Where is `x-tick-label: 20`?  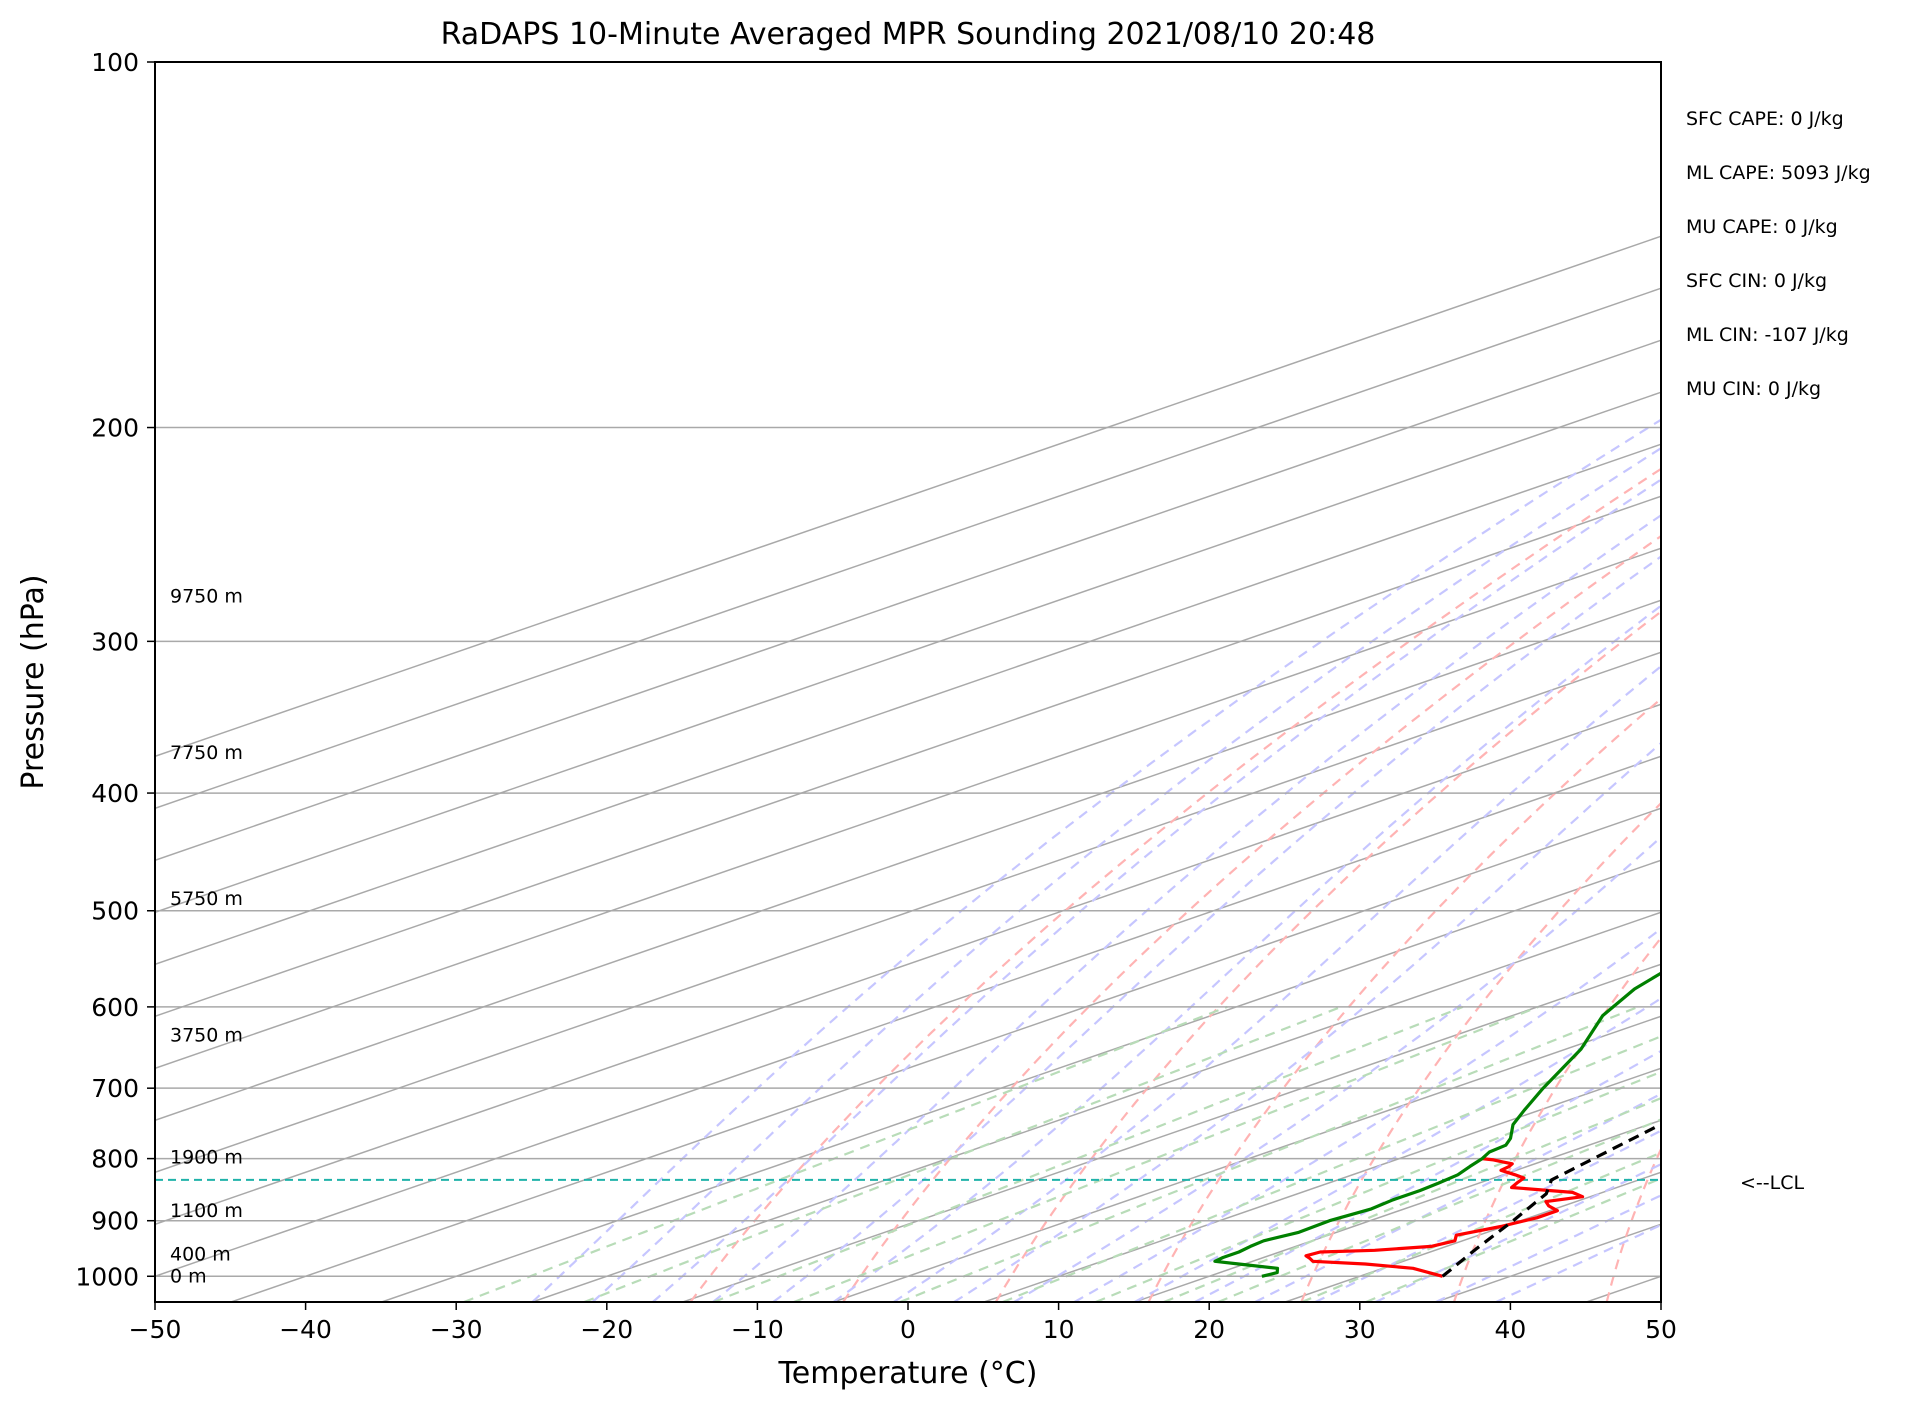
x-tick-label: 20 is located at coordinates (1209, 1329).